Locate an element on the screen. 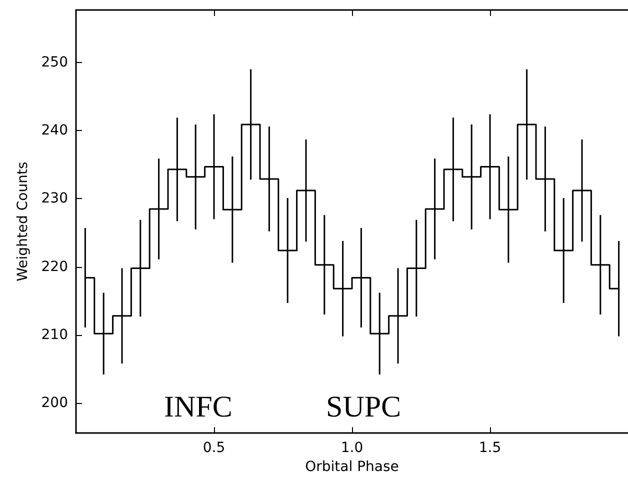 This screenshot has width=628, height=479. x-tick-label: 1.5 is located at coordinates (490, 448).